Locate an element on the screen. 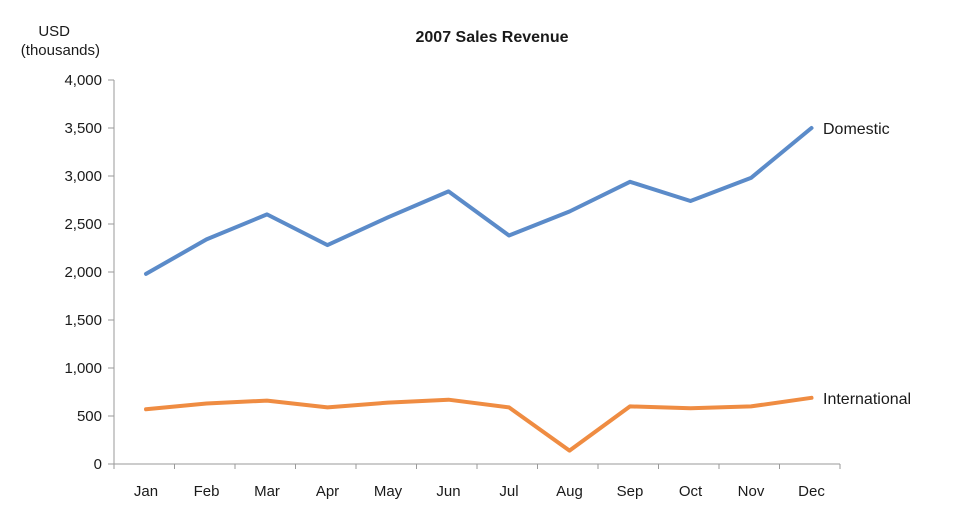 The image size is (962, 523). x-tick-label: Oct is located at coordinates (691, 491).